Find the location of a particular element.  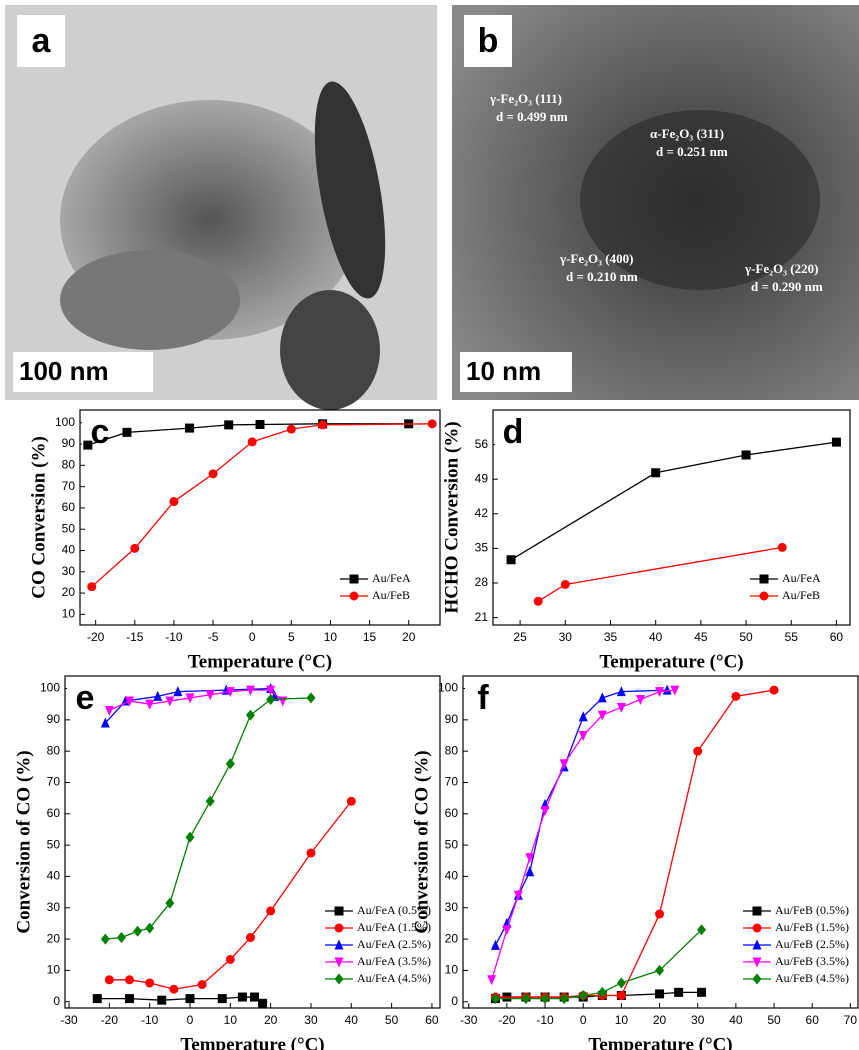

scale-bar-box is located at coordinates (516, 372).